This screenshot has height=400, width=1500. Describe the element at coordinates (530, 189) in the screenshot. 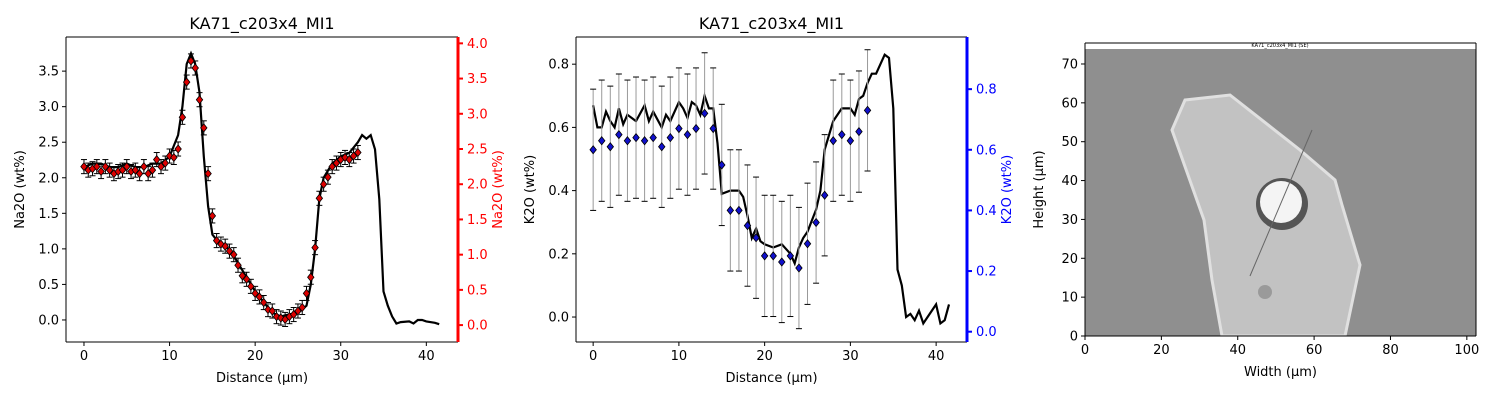

I see `y-axis-label: K2O (wt%)` at that location.